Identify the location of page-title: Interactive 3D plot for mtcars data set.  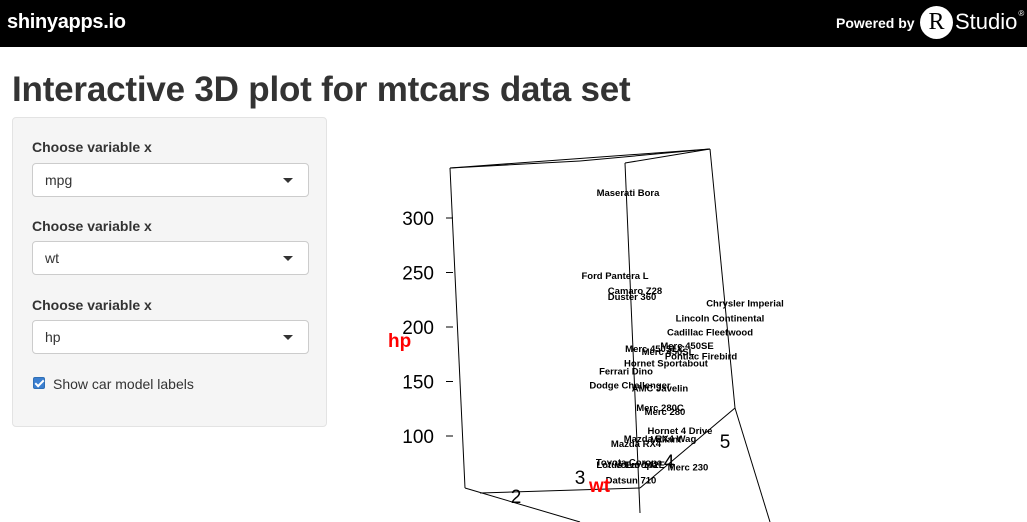
(321, 89).